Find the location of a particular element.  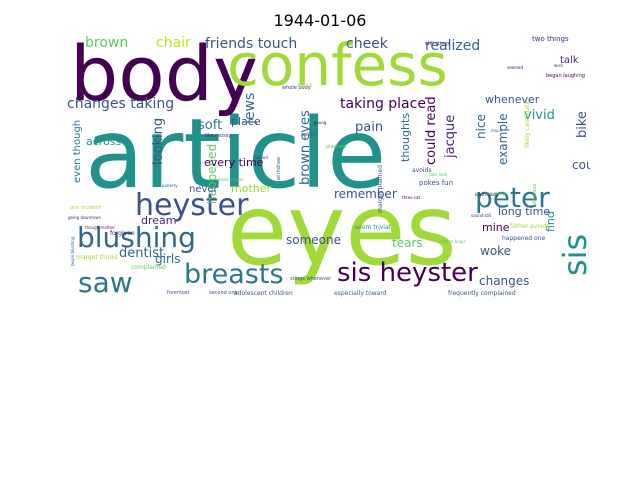

word-stings-whenever: stings whenever is located at coordinates (311, 279).